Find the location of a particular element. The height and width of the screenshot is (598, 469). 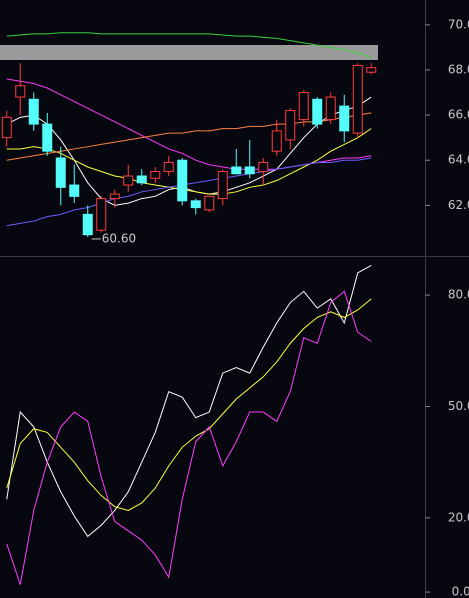

y-tick-label: 70.00 is located at coordinates (458, 24).